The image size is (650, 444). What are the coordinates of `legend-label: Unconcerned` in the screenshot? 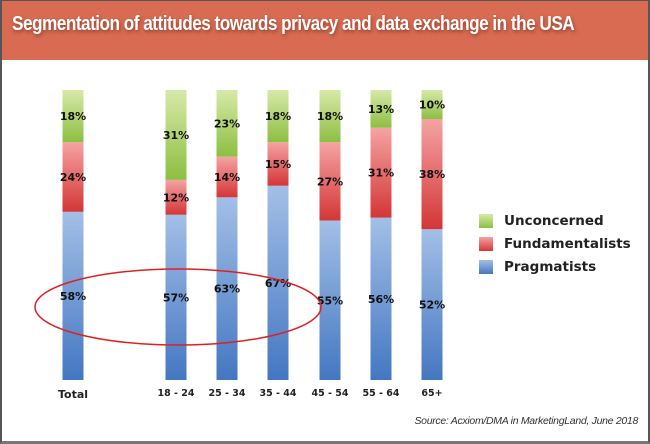 It's located at (554, 220).